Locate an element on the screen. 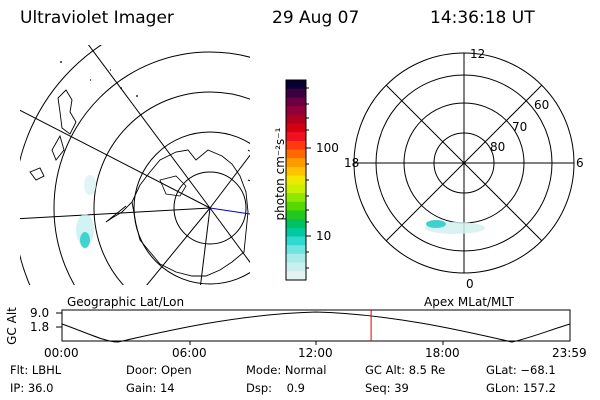 The height and width of the screenshot is (400, 600). altitude-ytick-high: 9.0 is located at coordinates (40, 313).